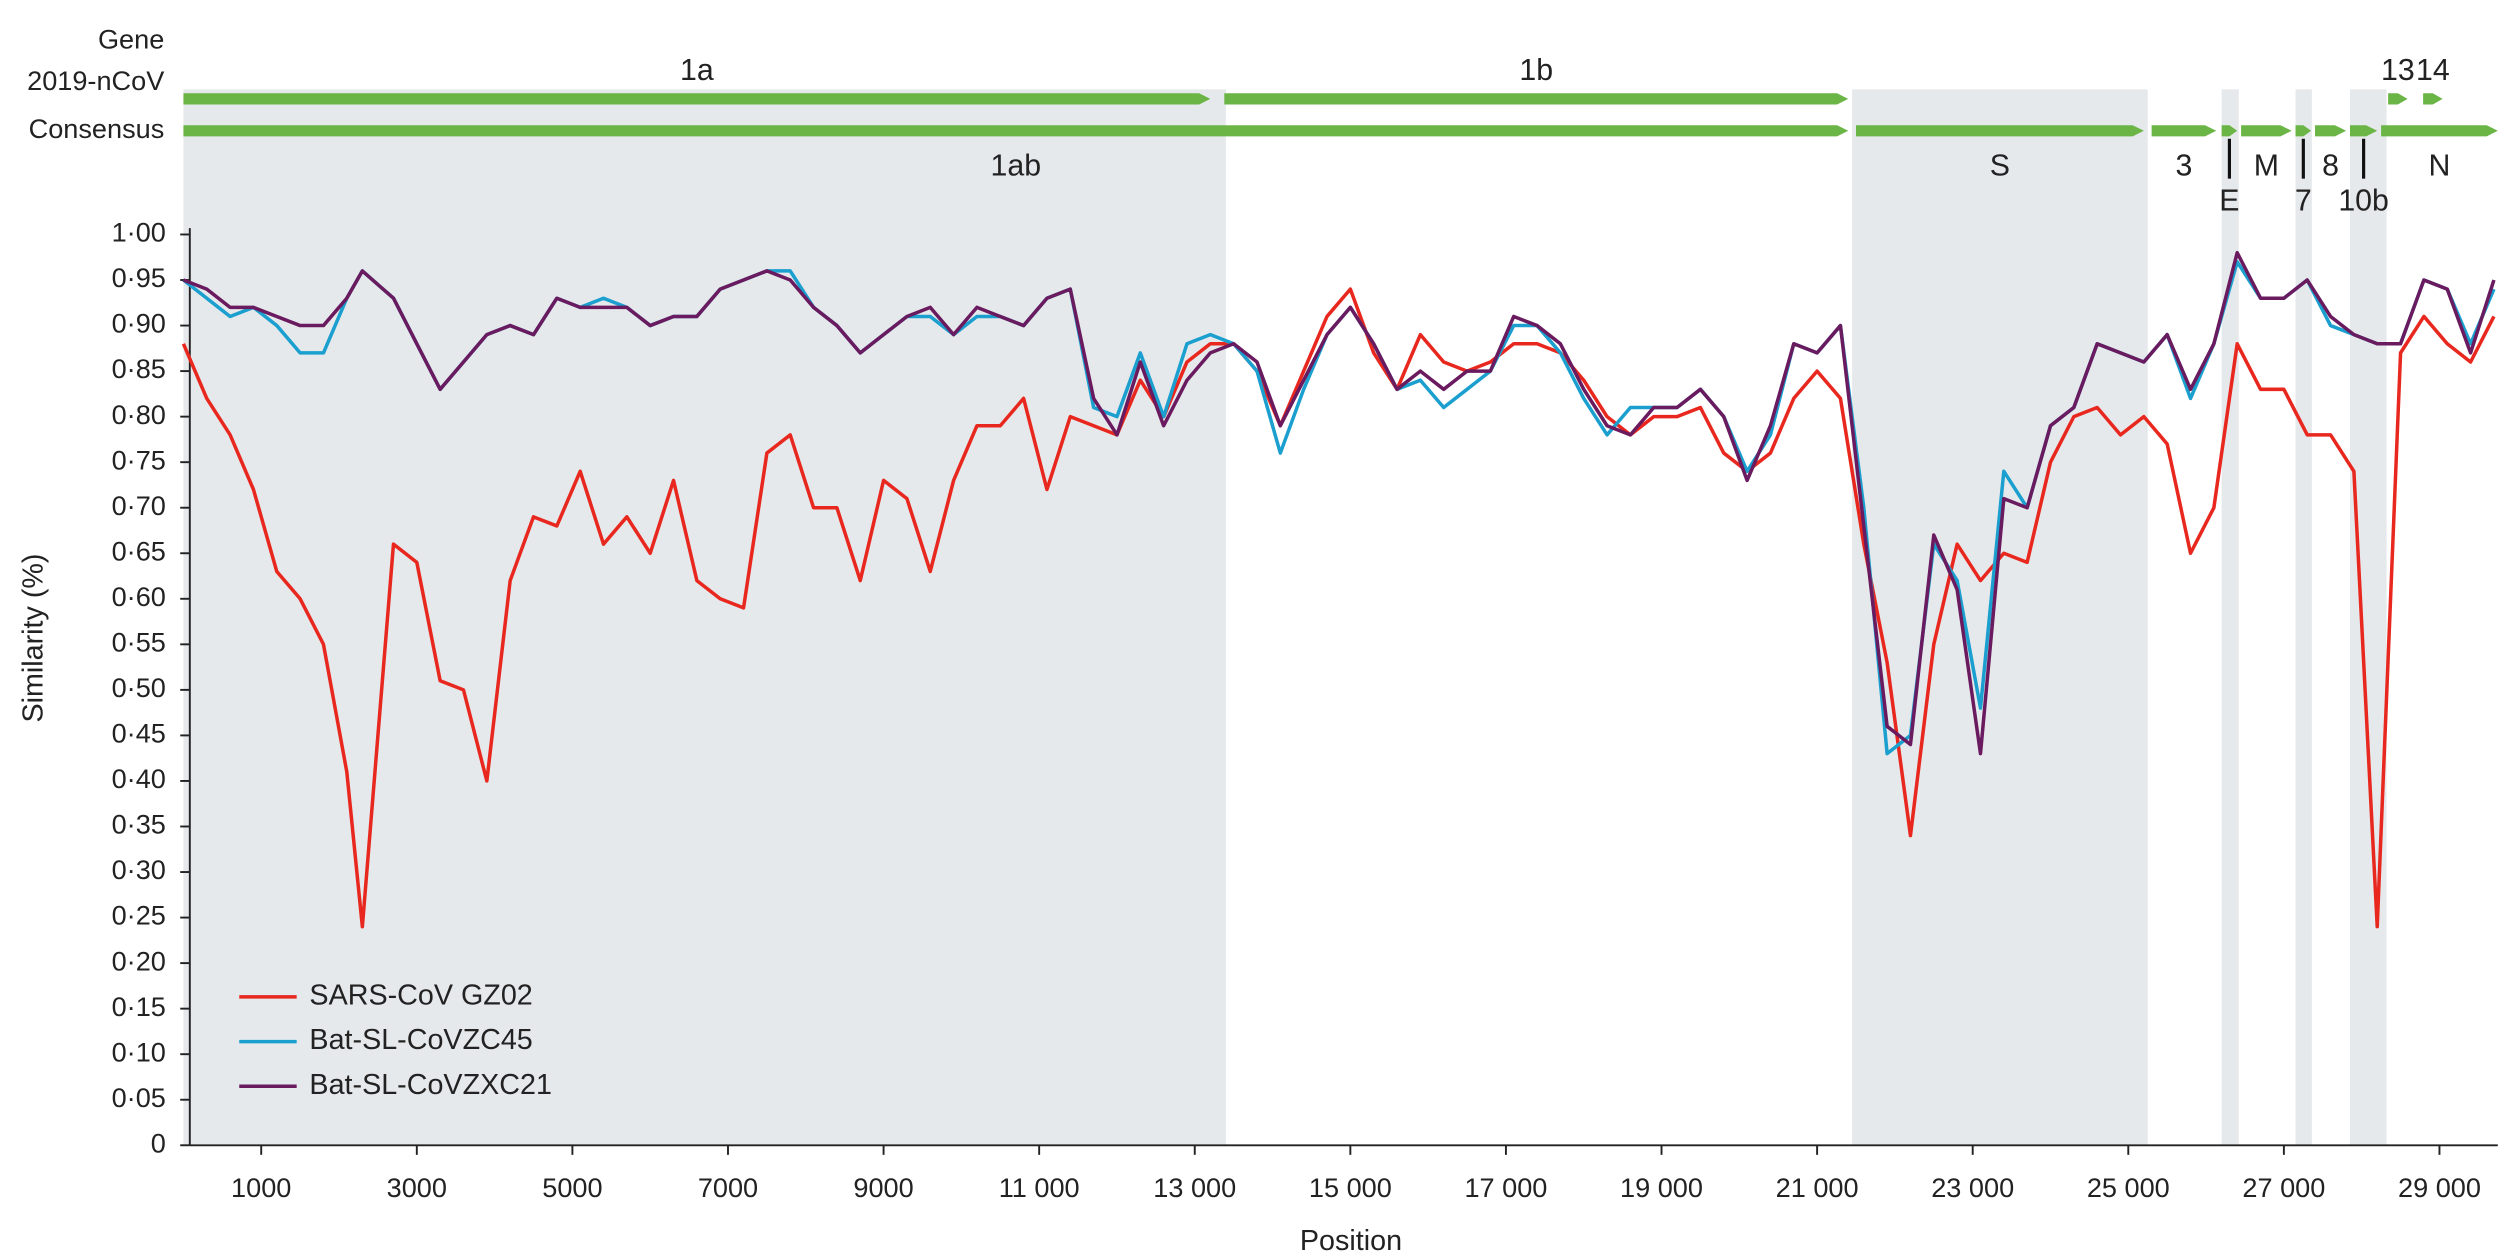 The width and height of the screenshot is (2501, 1259). What do you see at coordinates (420, 996) in the screenshot?
I see `legend-label: SARS-CoV GZ02` at bounding box center [420, 996].